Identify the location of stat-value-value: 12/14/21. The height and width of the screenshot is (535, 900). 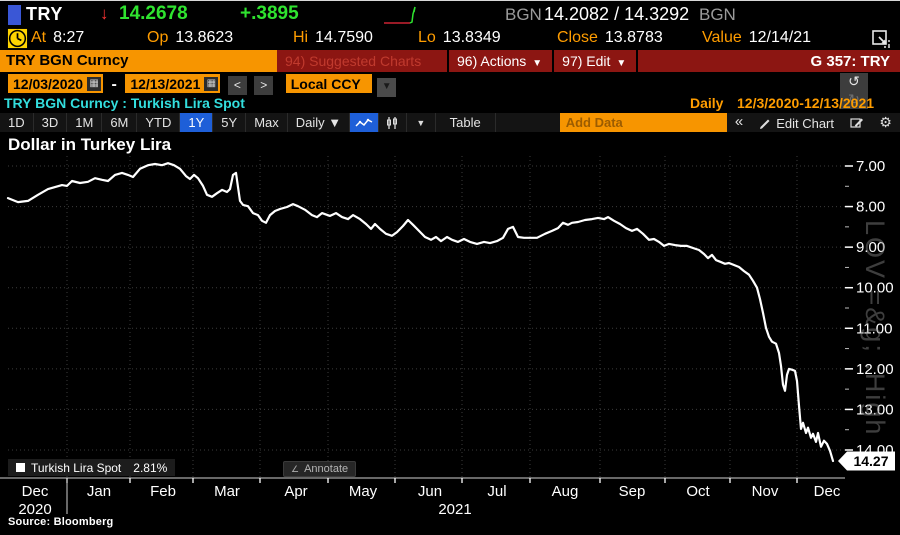
(780, 37).